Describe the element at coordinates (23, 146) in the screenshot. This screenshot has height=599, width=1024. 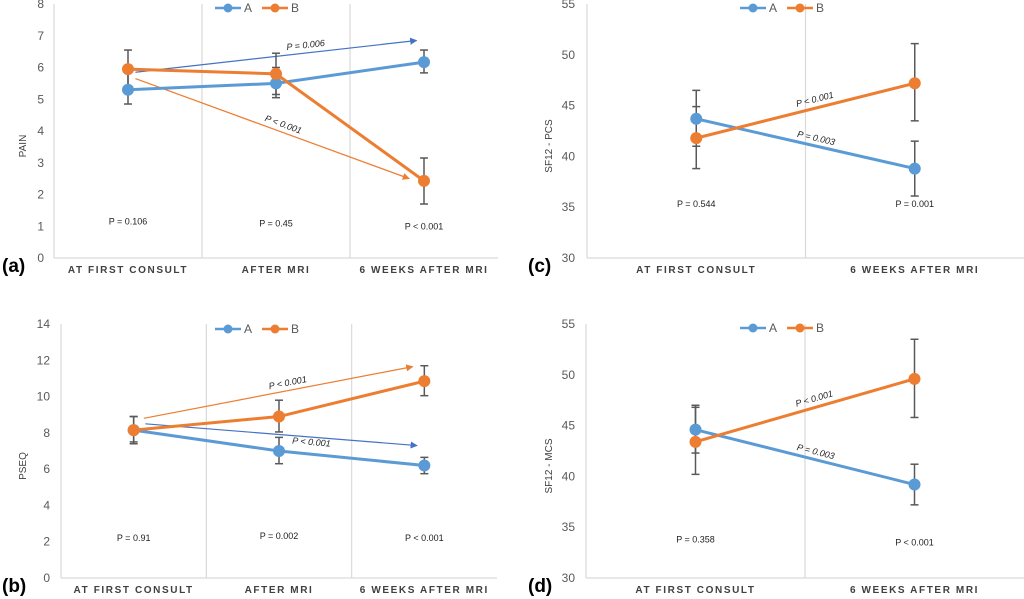
I see `y-axis-label: PAIN` at that location.